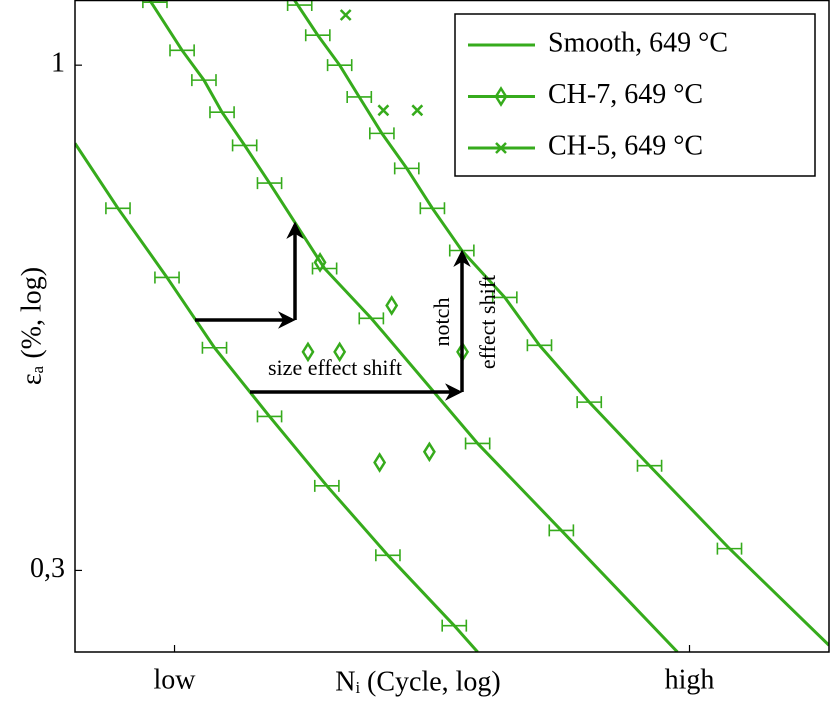 This screenshot has width=830, height=715. Describe the element at coordinates (335, 367) in the screenshot. I see `annotation: size effect shift` at that location.